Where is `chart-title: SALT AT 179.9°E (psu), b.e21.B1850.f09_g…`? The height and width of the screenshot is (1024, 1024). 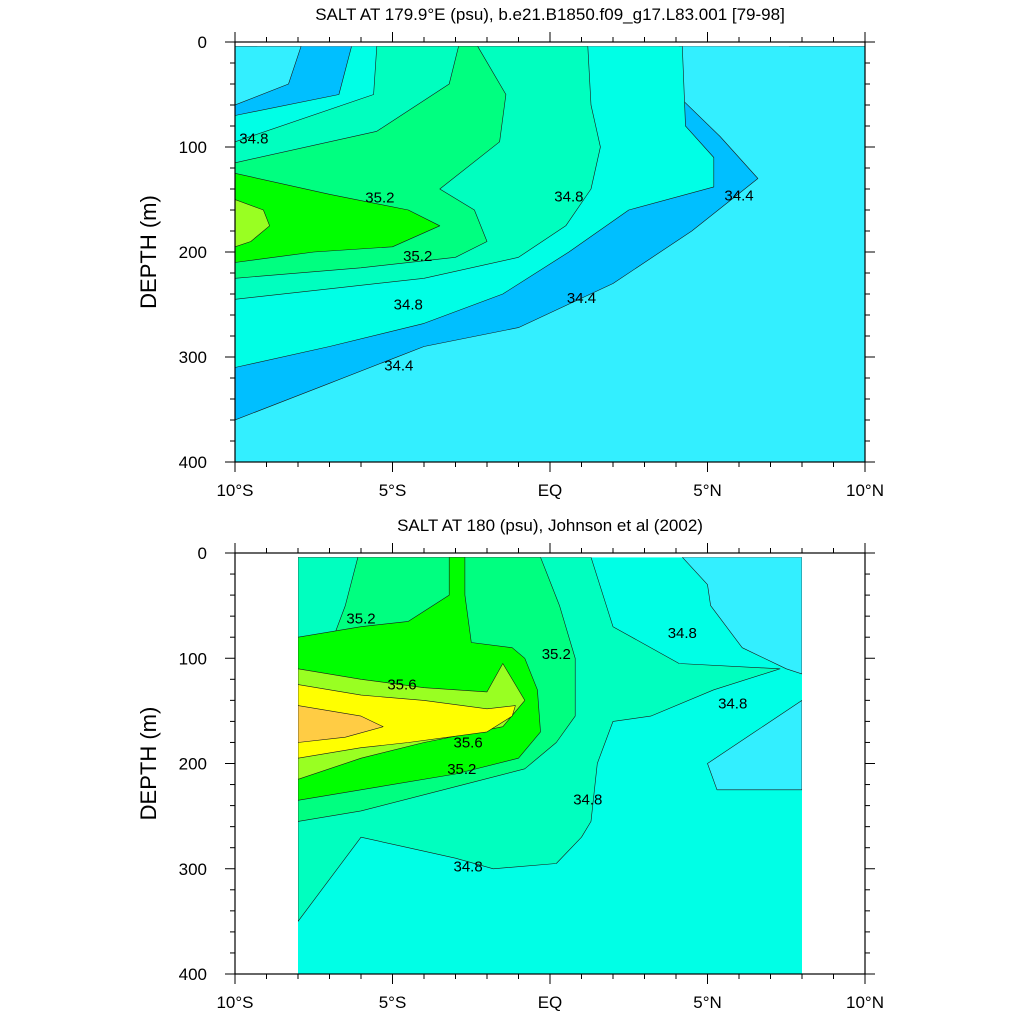 chart-title: SALT AT 179.9°E (psu), b.e21.B1850.f09_g… is located at coordinates (550, 14).